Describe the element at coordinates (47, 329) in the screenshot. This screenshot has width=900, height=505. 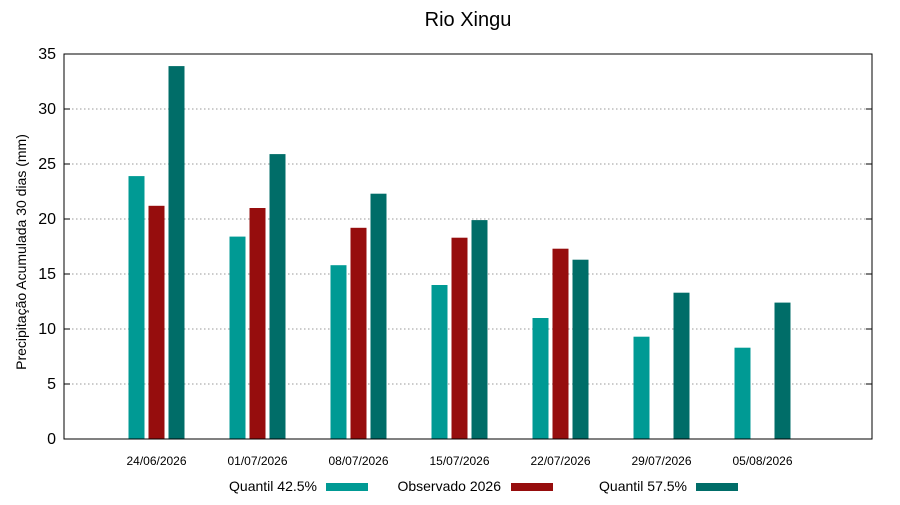
I see `y-tick-label: 10` at that location.